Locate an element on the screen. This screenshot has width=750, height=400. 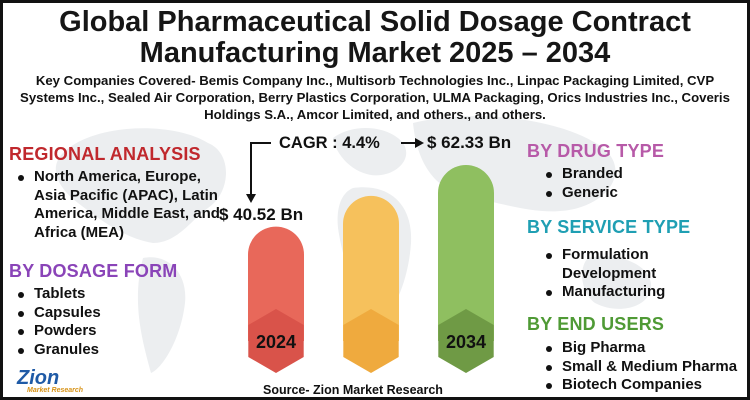
service-type-heading: BY SERVICE TYPE is located at coordinates (609, 227).